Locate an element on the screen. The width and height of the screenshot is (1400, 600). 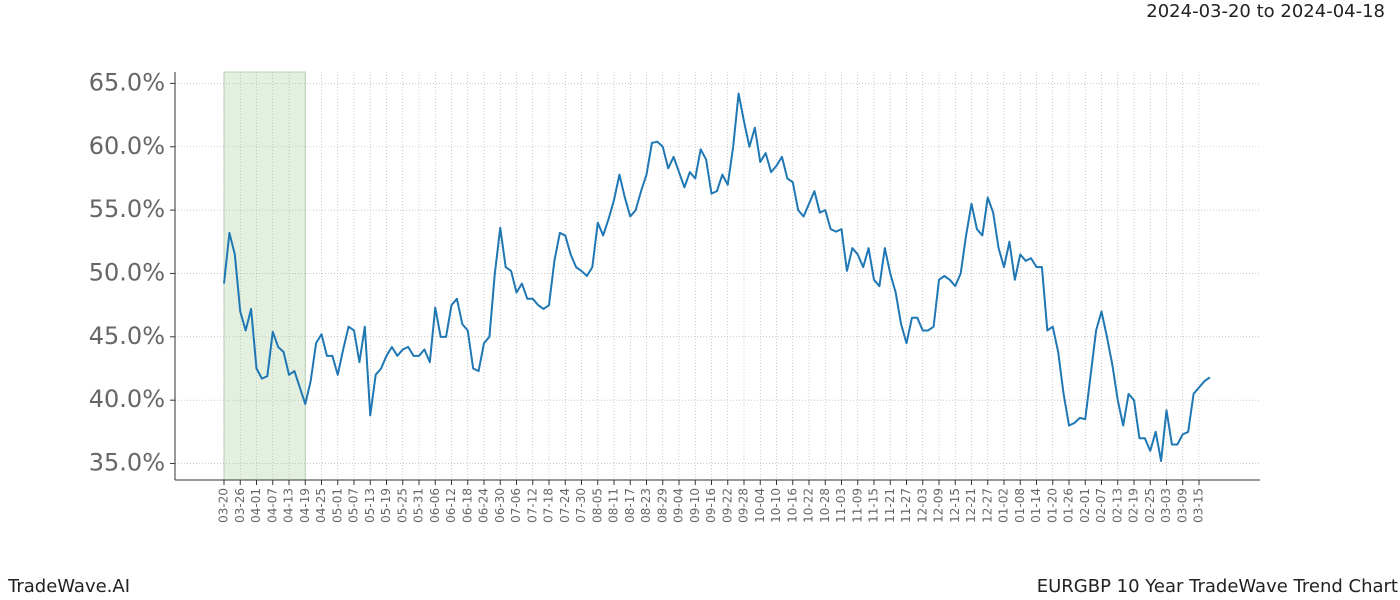
x-tick-label: 08-23 is located at coordinates (646, 505).